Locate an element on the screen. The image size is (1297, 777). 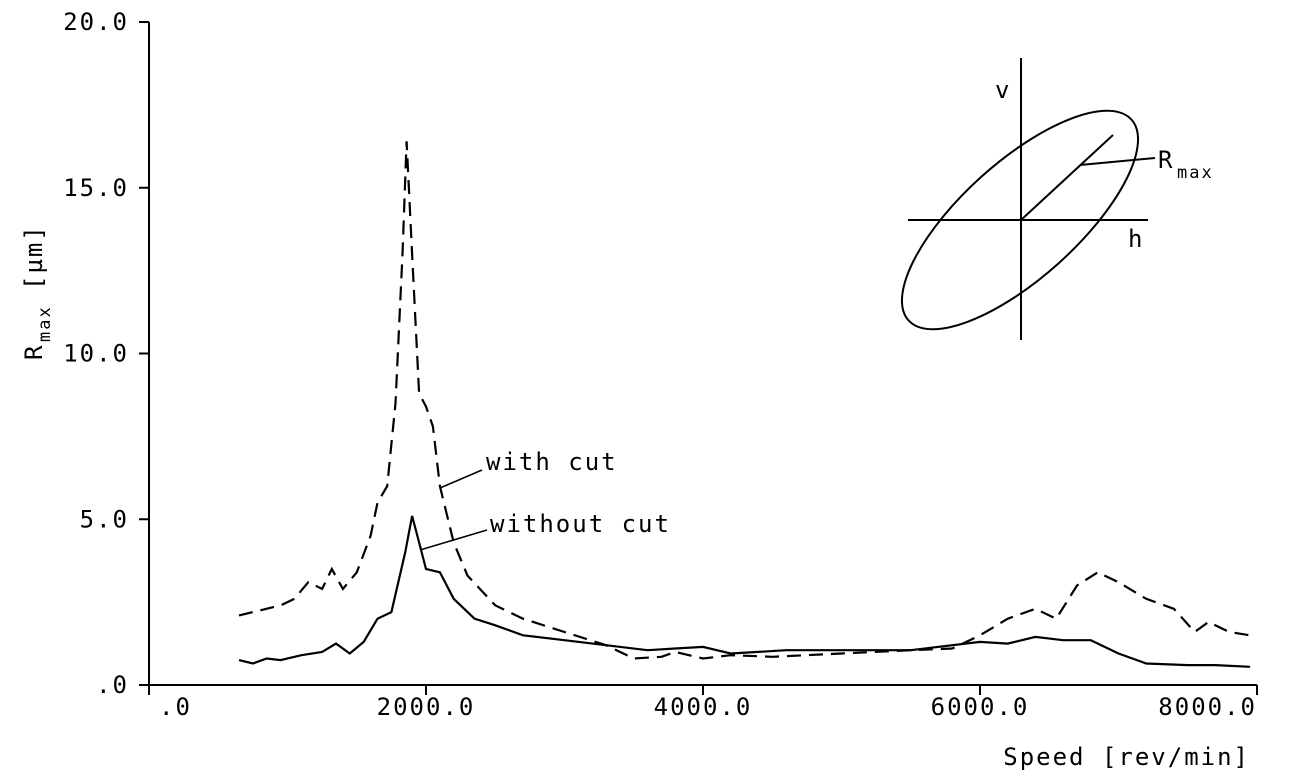
inset-diagram is located at coordinates (1028, 199).